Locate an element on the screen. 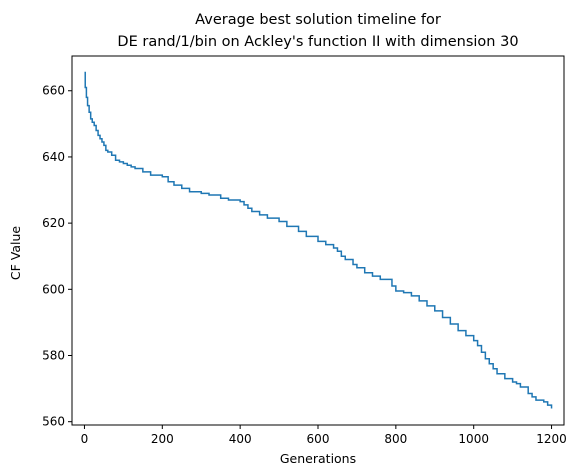 The width and height of the screenshot is (571, 476). x-tick-label: 1000 is located at coordinates (473, 439).